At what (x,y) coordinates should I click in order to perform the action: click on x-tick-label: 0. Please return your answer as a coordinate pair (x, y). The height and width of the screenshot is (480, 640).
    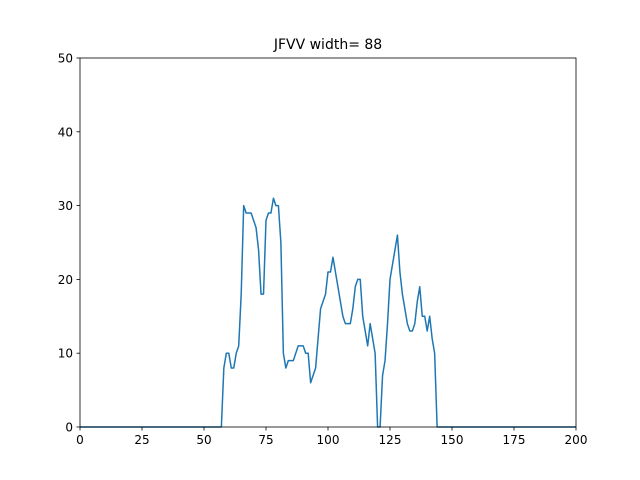
    Looking at the image, I should click on (80, 440).